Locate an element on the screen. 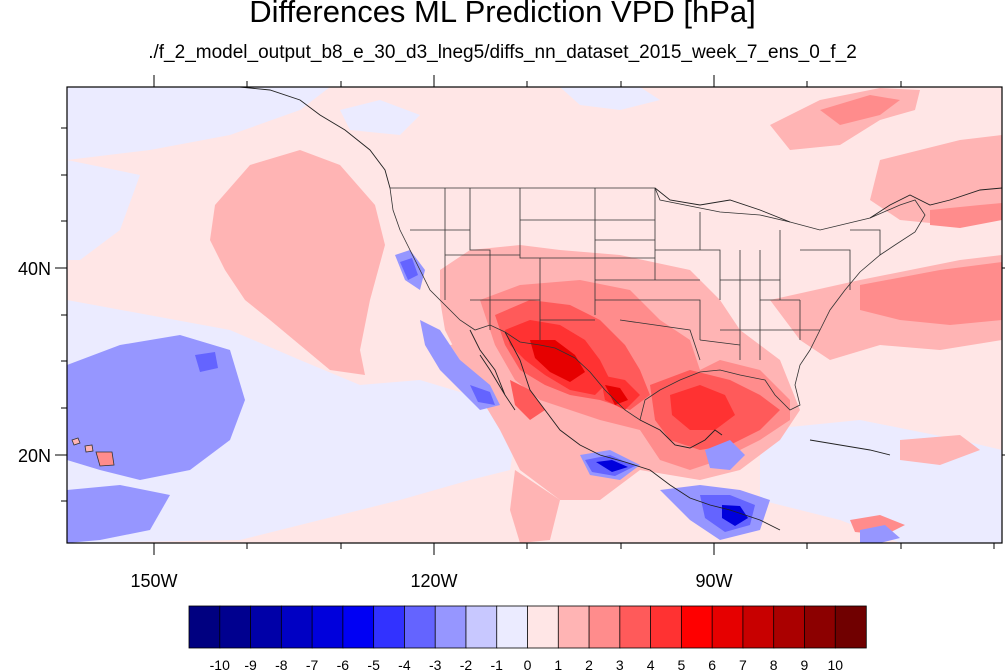 The width and height of the screenshot is (1005, 672). colorbar-label: 6 is located at coordinates (712, 664).